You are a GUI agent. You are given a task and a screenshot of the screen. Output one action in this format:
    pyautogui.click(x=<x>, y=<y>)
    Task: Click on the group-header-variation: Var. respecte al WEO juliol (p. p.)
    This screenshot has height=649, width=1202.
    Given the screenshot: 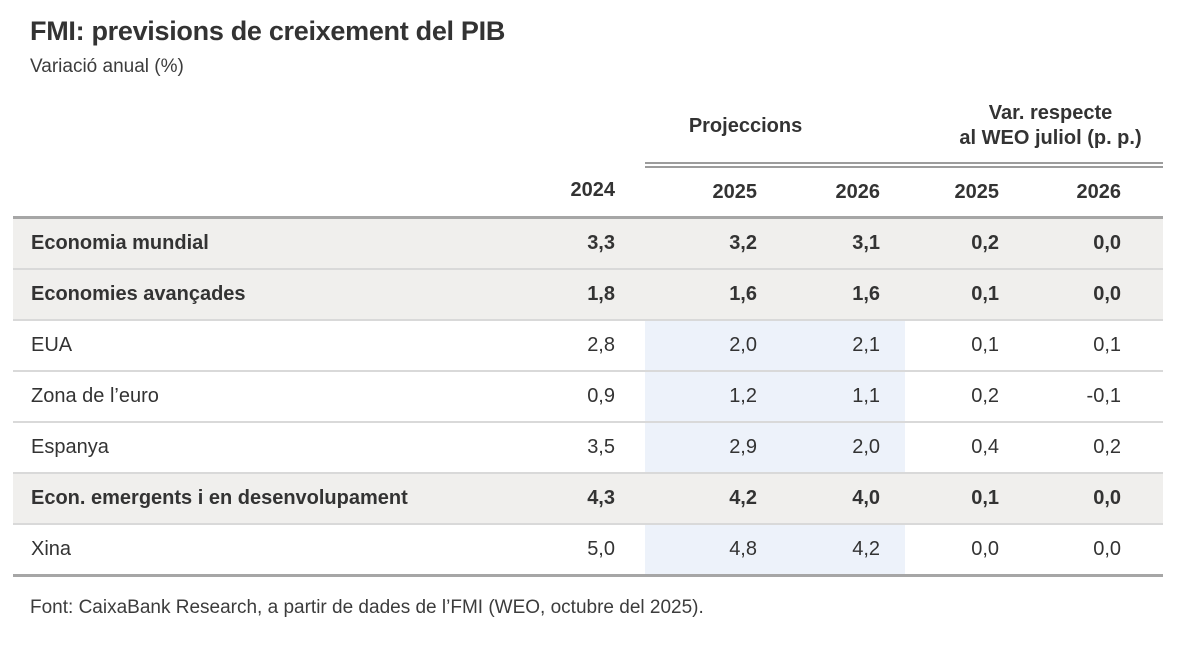 What is the action you would take?
    pyautogui.click(x=1034, y=129)
    